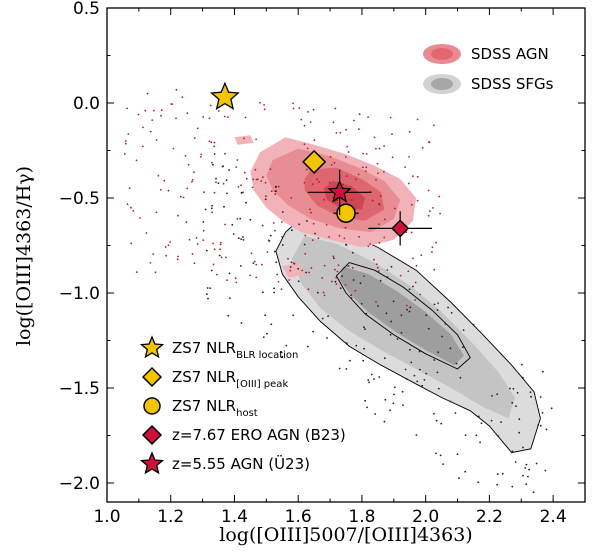 The image size is (616, 552). I want to click on y-tick-label: 0.0, so click(86, 104).